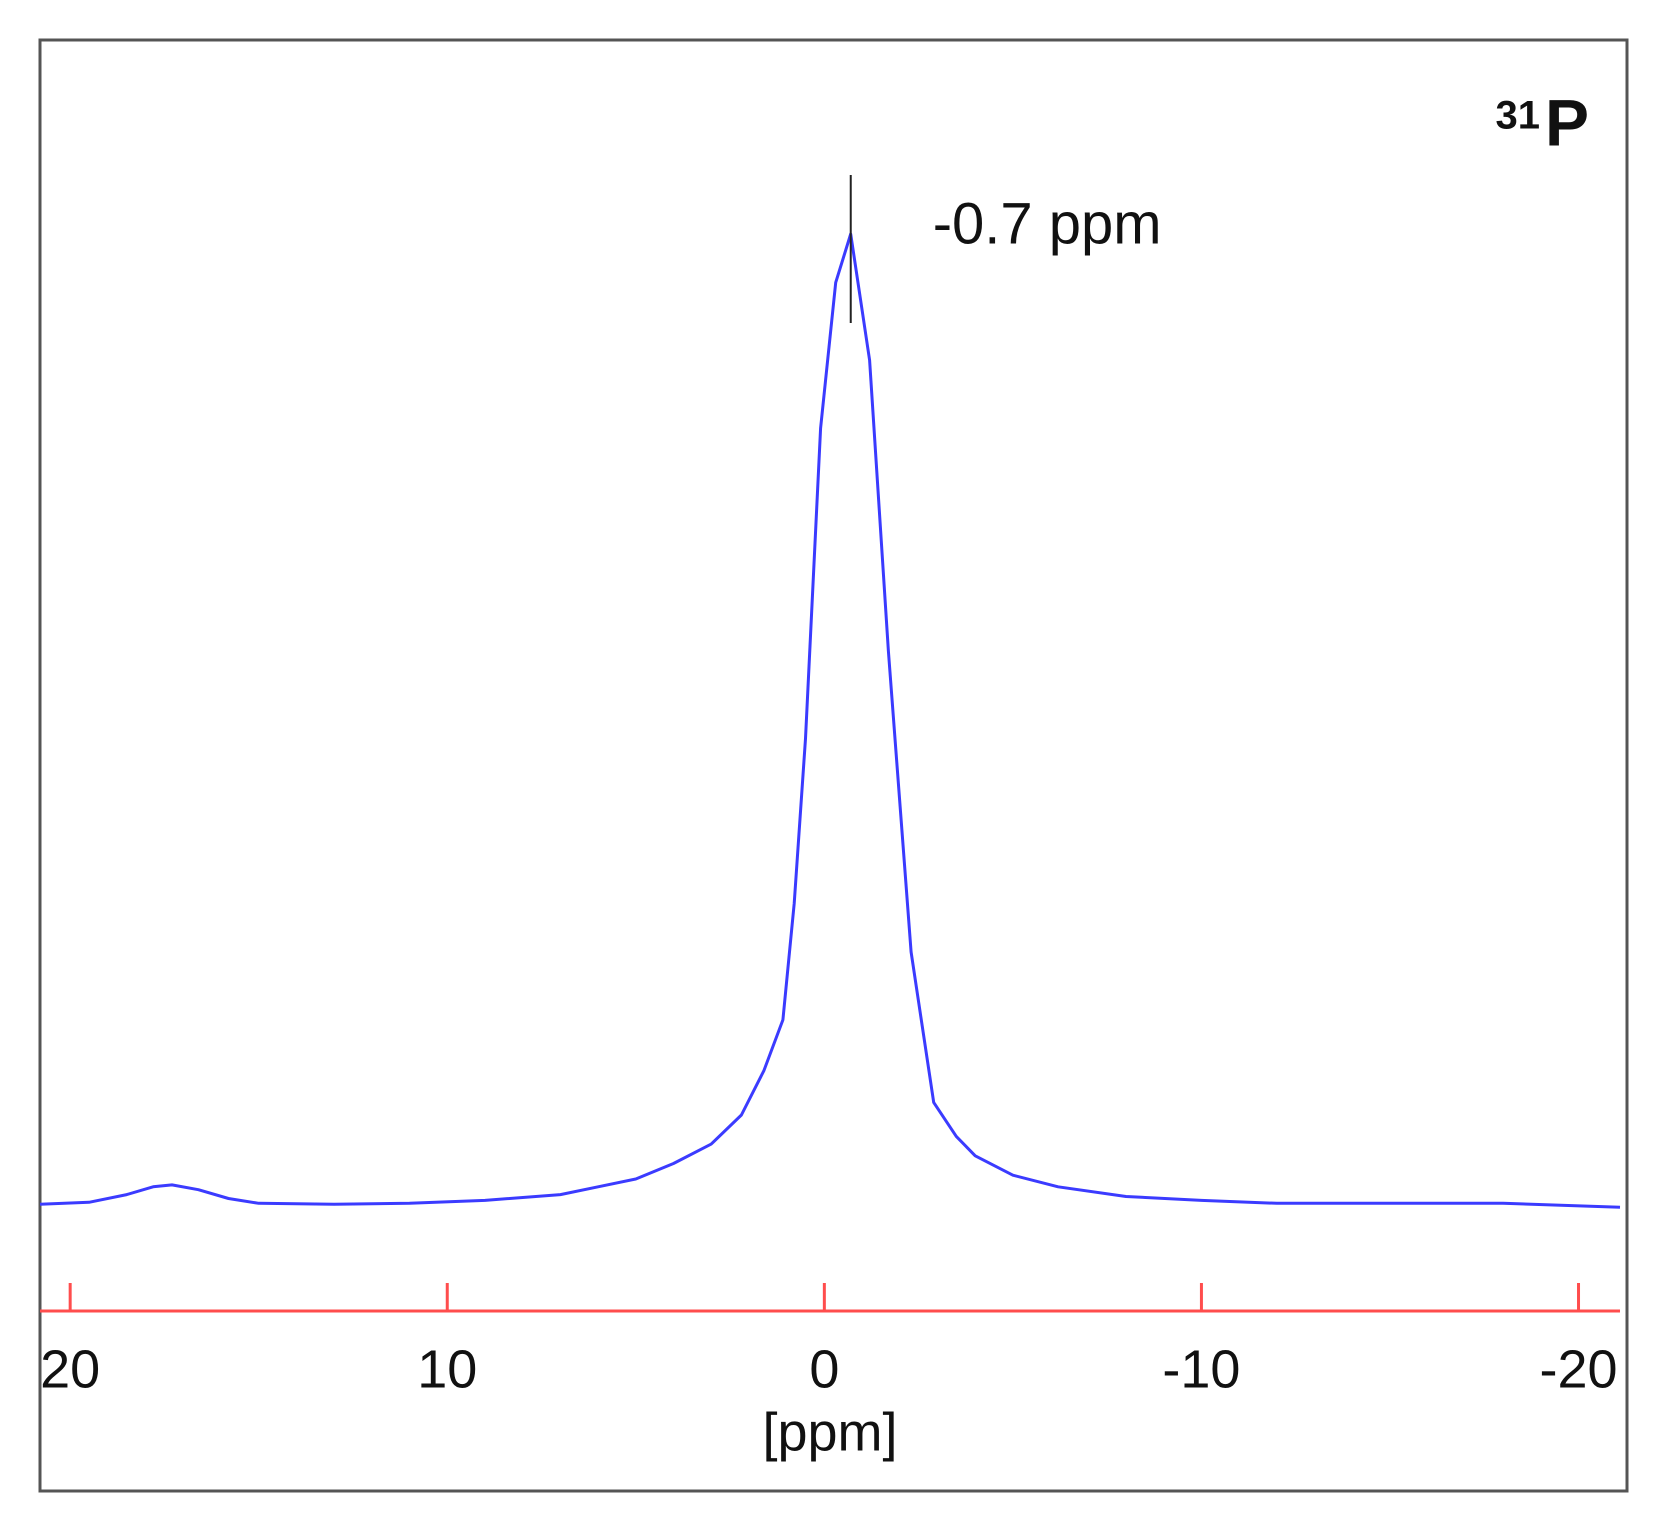 This screenshot has height=1536, width=1660. Describe the element at coordinates (447, 1369) in the screenshot. I see `x-tick-label: 10` at that location.